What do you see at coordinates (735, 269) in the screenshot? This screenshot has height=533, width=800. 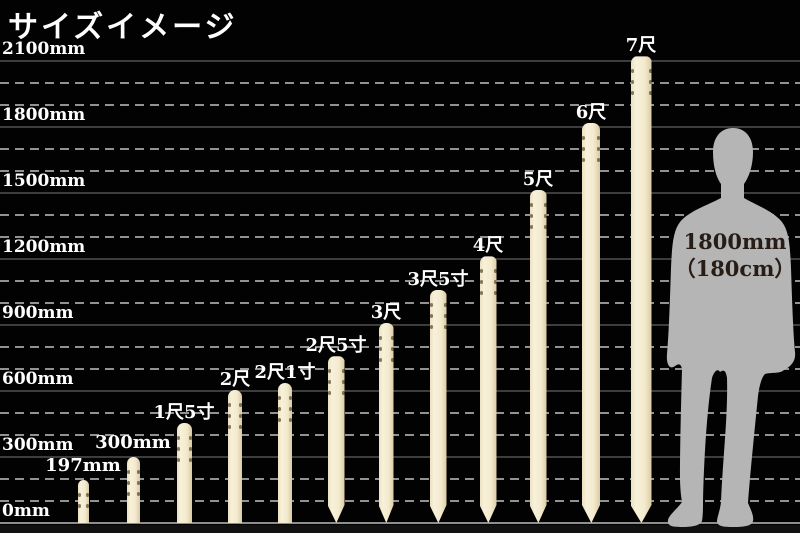 I see `silhouette-height-cm: （180cm）` at bounding box center [735, 269].